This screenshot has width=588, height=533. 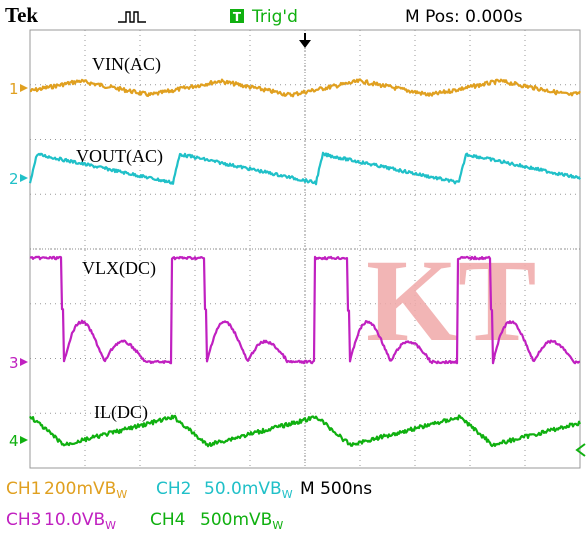 What do you see at coordinates (119, 156) in the screenshot?
I see `waveform-label: VOUT(AC)` at bounding box center [119, 156].